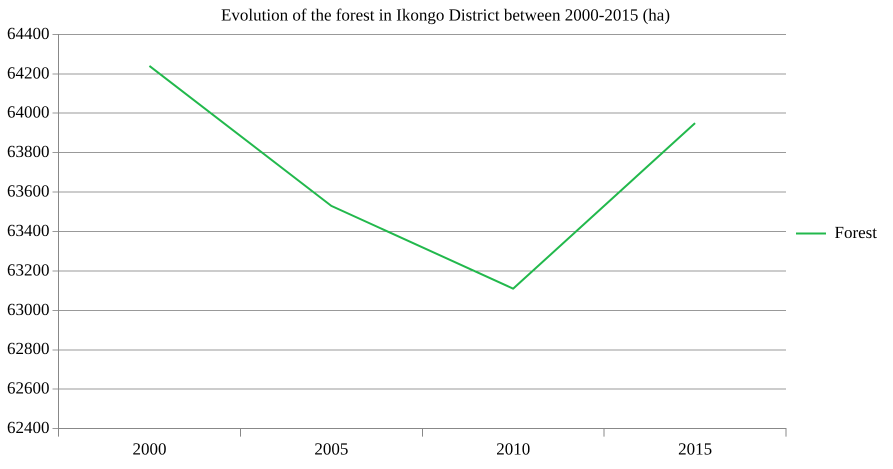  What do you see at coordinates (28, 33) in the screenshot?
I see `y-tick-label: 64400` at bounding box center [28, 33].